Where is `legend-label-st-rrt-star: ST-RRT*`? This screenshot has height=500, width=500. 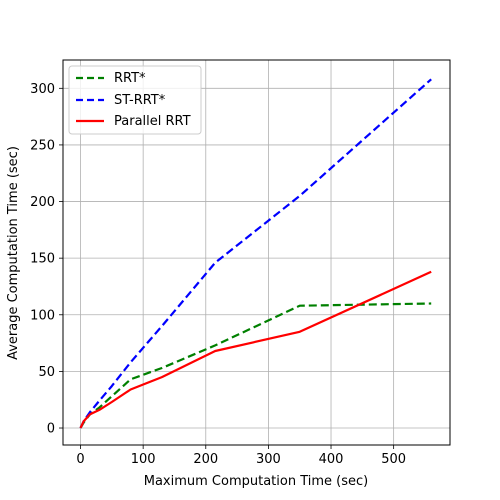 legend-label-st-rrt-star: ST-RRT* is located at coordinates (140, 100).